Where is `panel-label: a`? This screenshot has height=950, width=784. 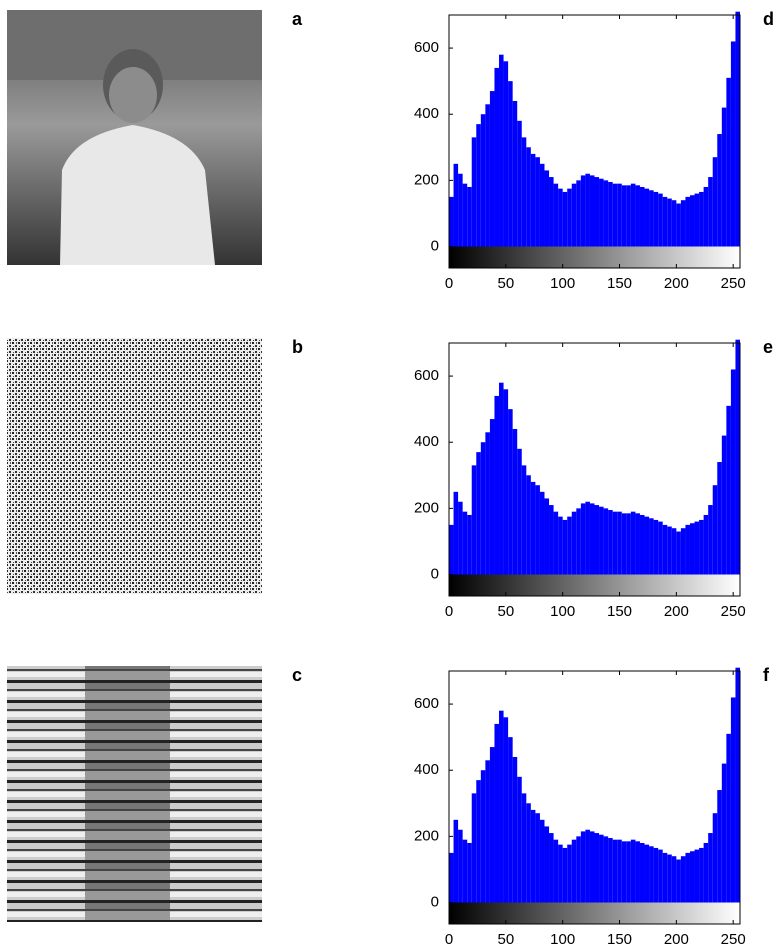 panel-label: a is located at coordinates (297, 19).